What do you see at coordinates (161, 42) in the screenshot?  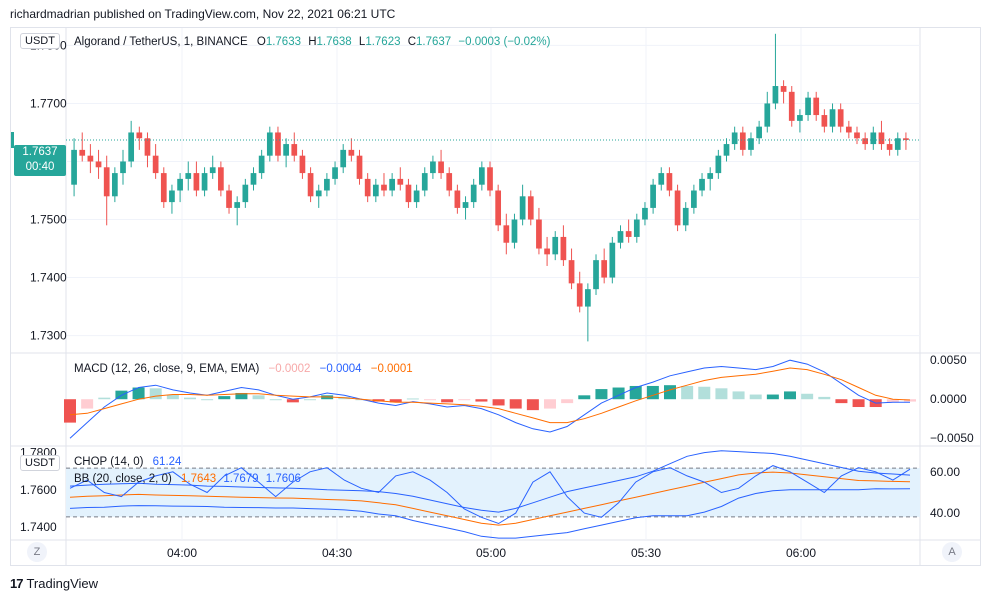 I see `symbol-title: Algorand / TetherUS, 1, BINANCE` at bounding box center [161, 42].